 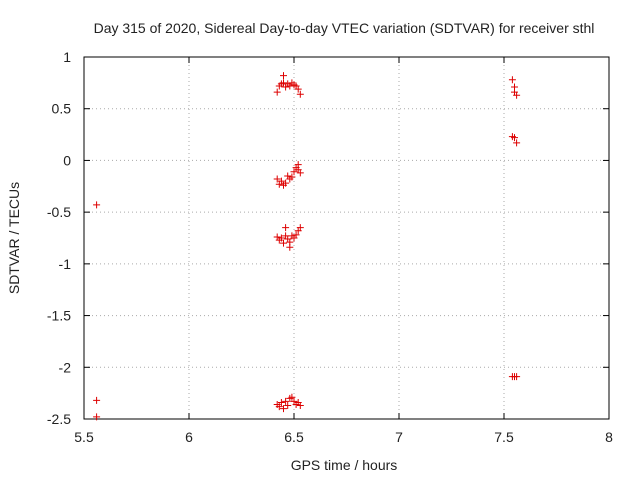 I want to click on y-tick-label: 0, so click(x=67, y=160).